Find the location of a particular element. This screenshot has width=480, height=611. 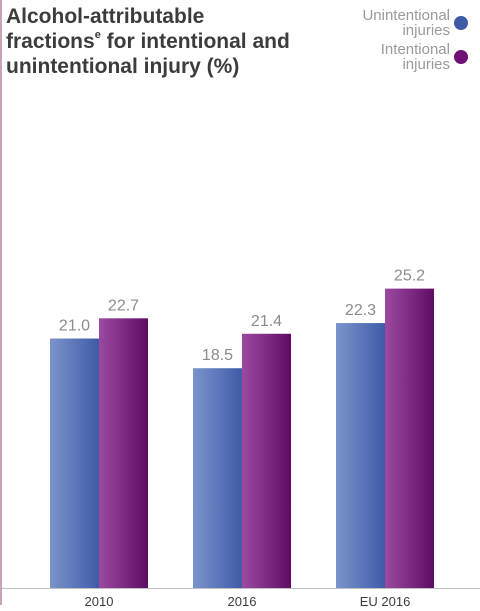

bar-intentional-eu-2016 is located at coordinates (409, 438).